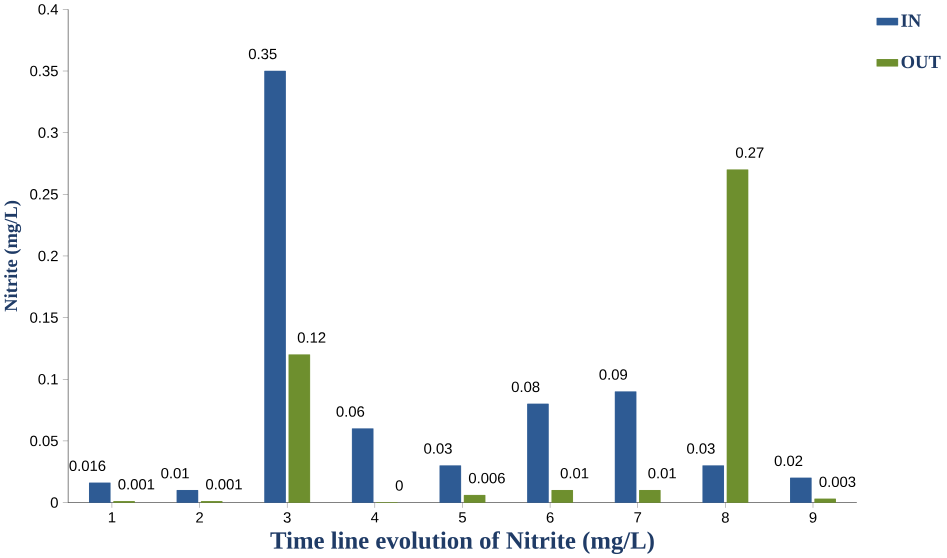 The width and height of the screenshot is (947, 558). Describe the element at coordinates (613, 374) in the screenshot. I see `data-label: 0.09` at that location.